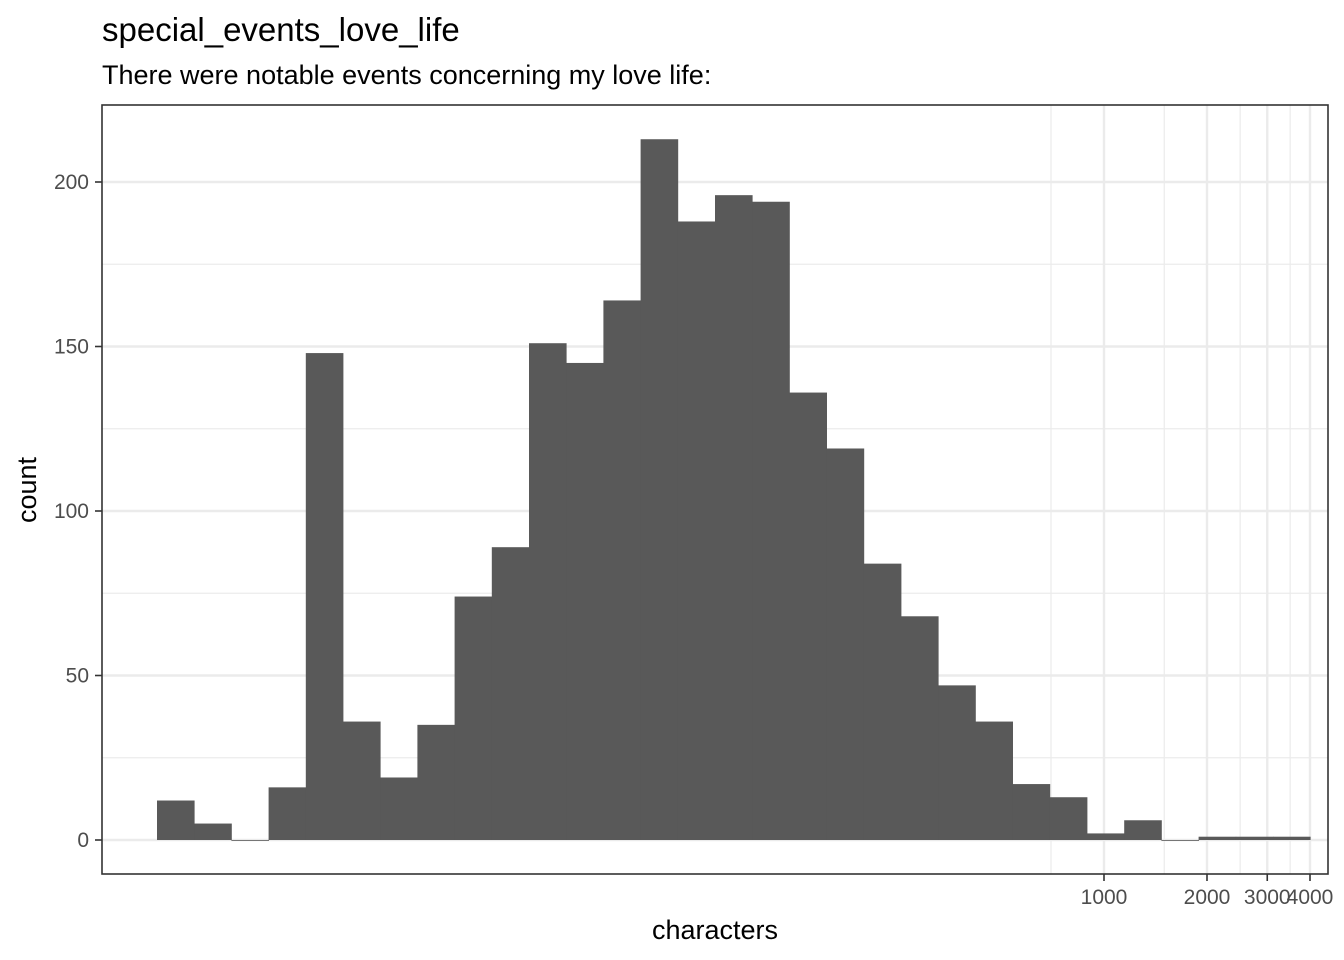 The width and height of the screenshot is (1344, 960). What do you see at coordinates (1310, 897) in the screenshot?
I see `x-tick-label: 4000` at bounding box center [1310, 897].